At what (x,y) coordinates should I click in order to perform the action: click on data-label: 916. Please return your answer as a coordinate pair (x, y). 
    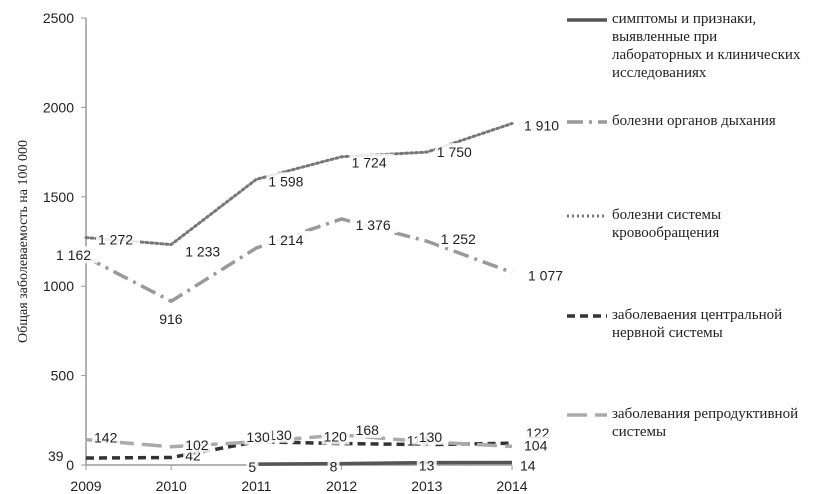
    Looking at the image, I should click on (171, 319).